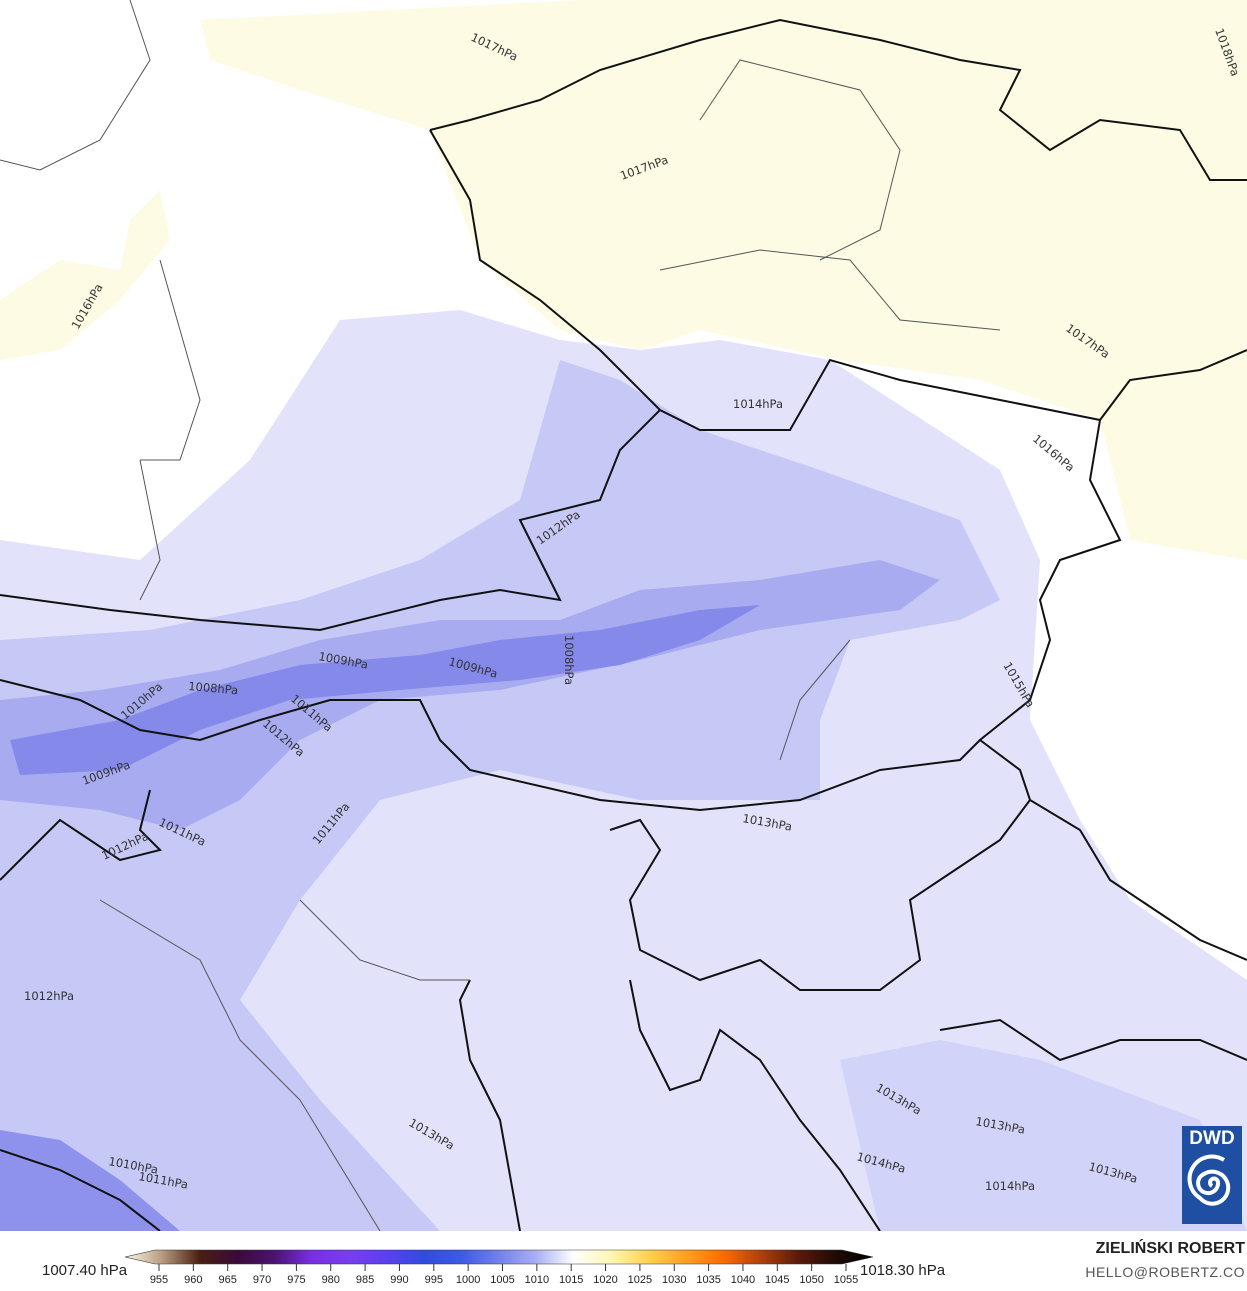  What do you see at coordinates (49, 996) in the screenshot?
I see `contour-label: 1012hPa` at bounding box center [49, 996].